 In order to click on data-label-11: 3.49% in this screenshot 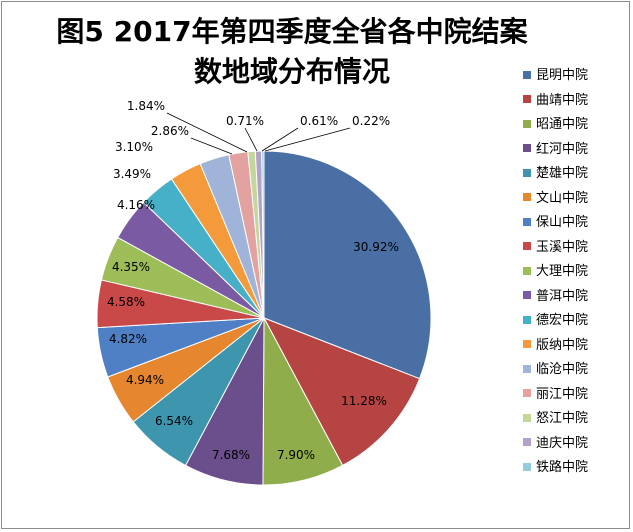, I will do `click(132, 174)`.